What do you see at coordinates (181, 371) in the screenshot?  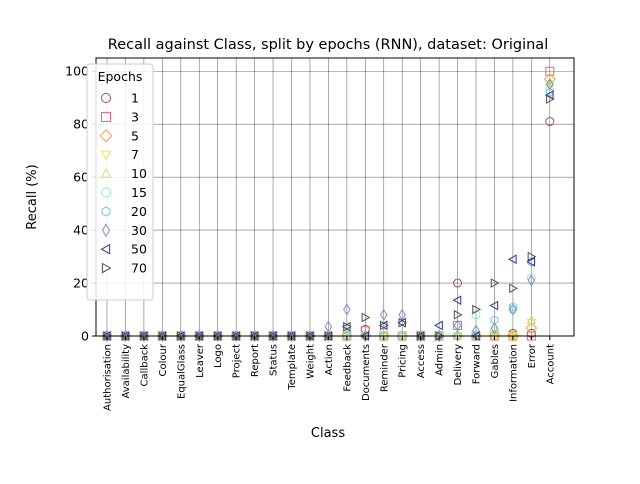 I see `x-tick-label: EqualGlass` at bounding box center [181, 371].